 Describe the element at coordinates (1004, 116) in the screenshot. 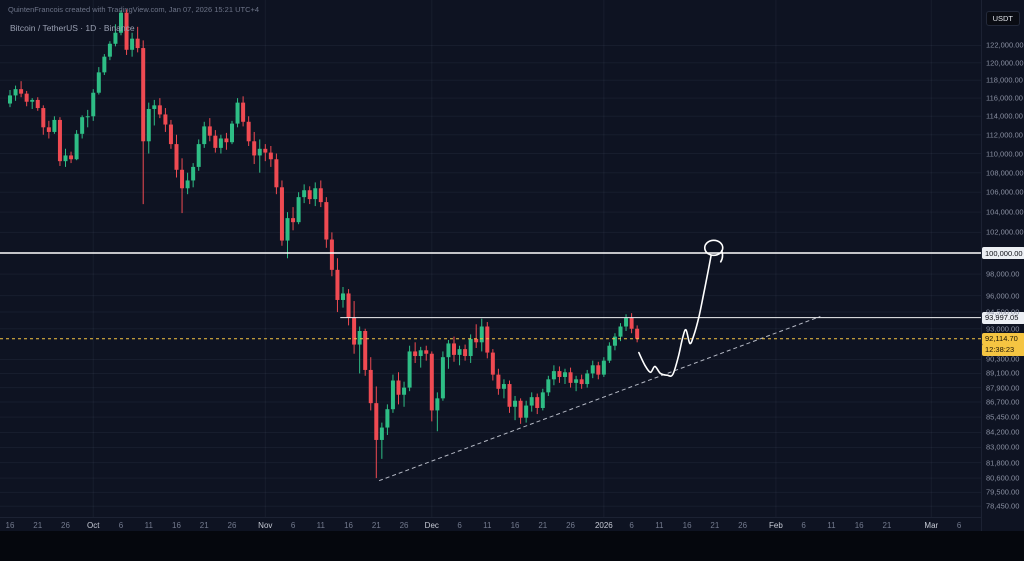

I see `price-tick: 114,000.00` at that location.